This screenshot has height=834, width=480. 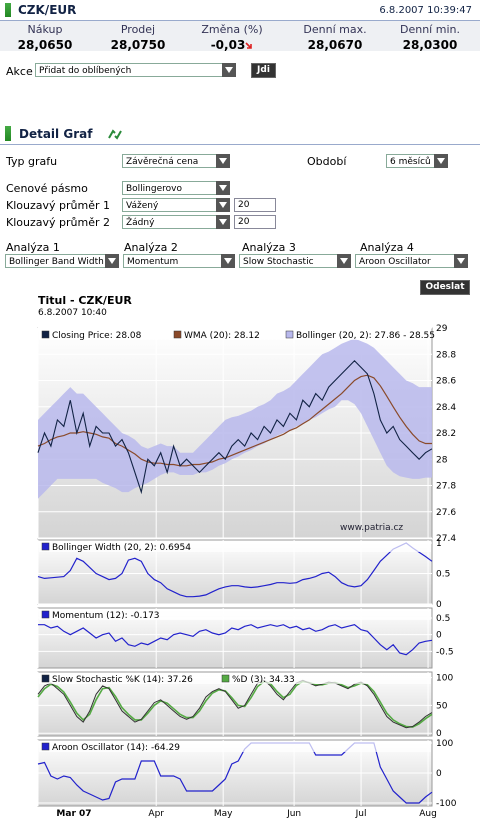 What do you see at coordinates (361, 814) in the screenshot?
I see `x-tick-label: Jul` at bounding box center [361, 814].